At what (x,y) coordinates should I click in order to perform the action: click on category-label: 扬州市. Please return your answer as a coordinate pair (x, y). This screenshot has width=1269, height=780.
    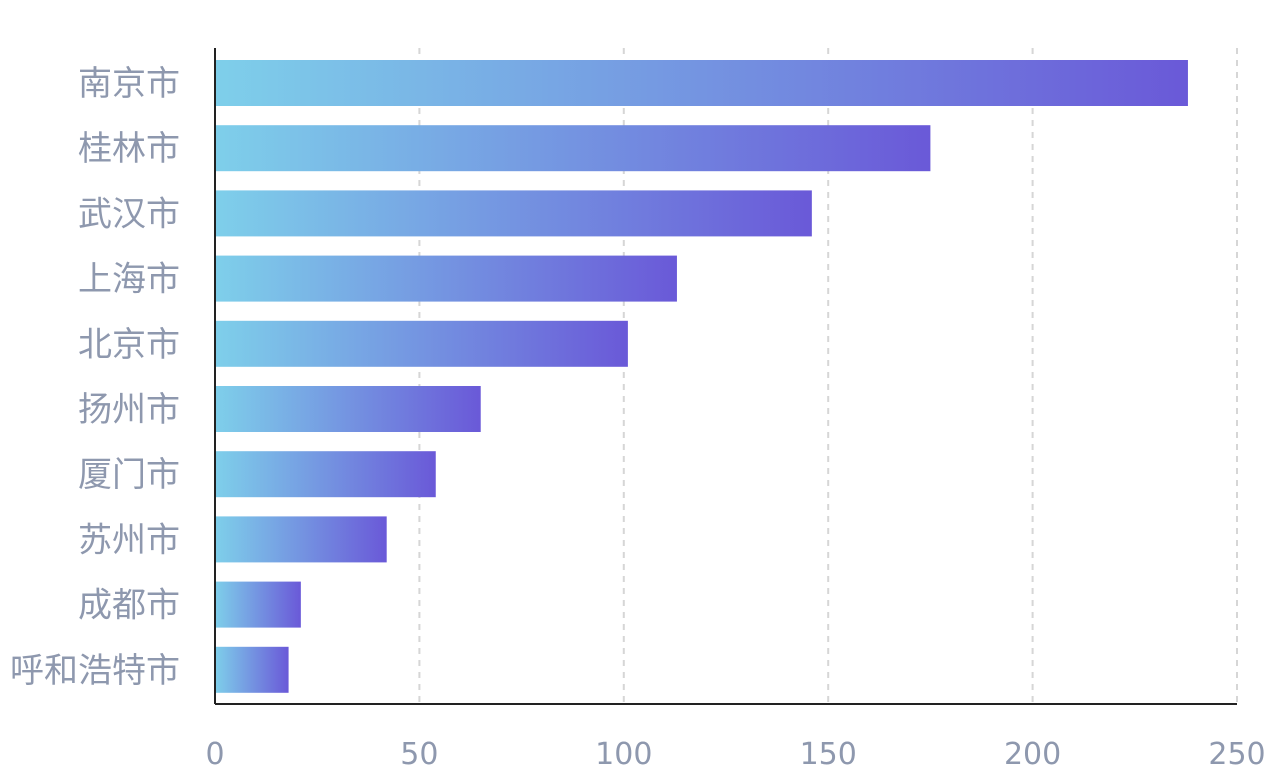
    Looking at the image, I should click on (129, 410).